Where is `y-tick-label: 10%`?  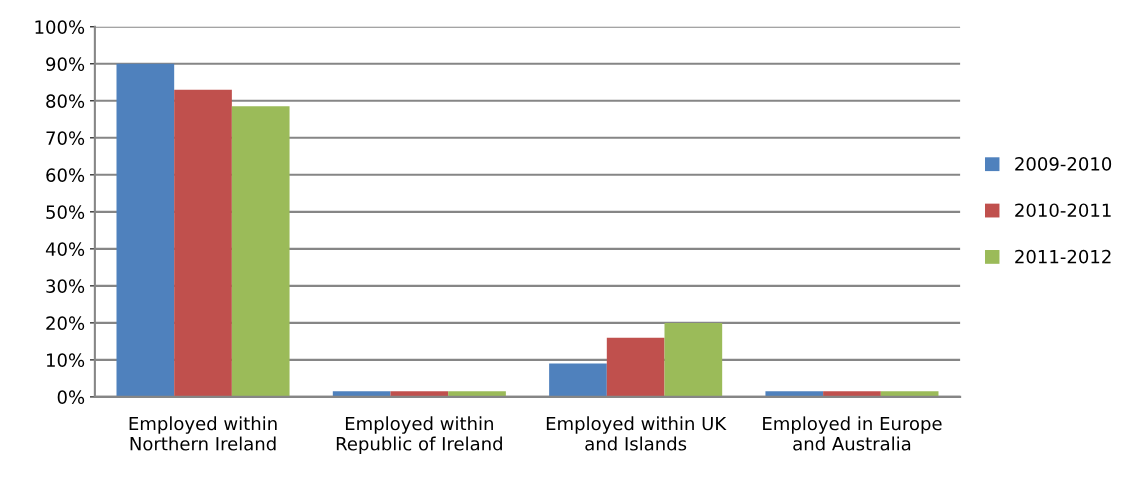 y-tick-label: 10% is located at coordinates (66, 360).